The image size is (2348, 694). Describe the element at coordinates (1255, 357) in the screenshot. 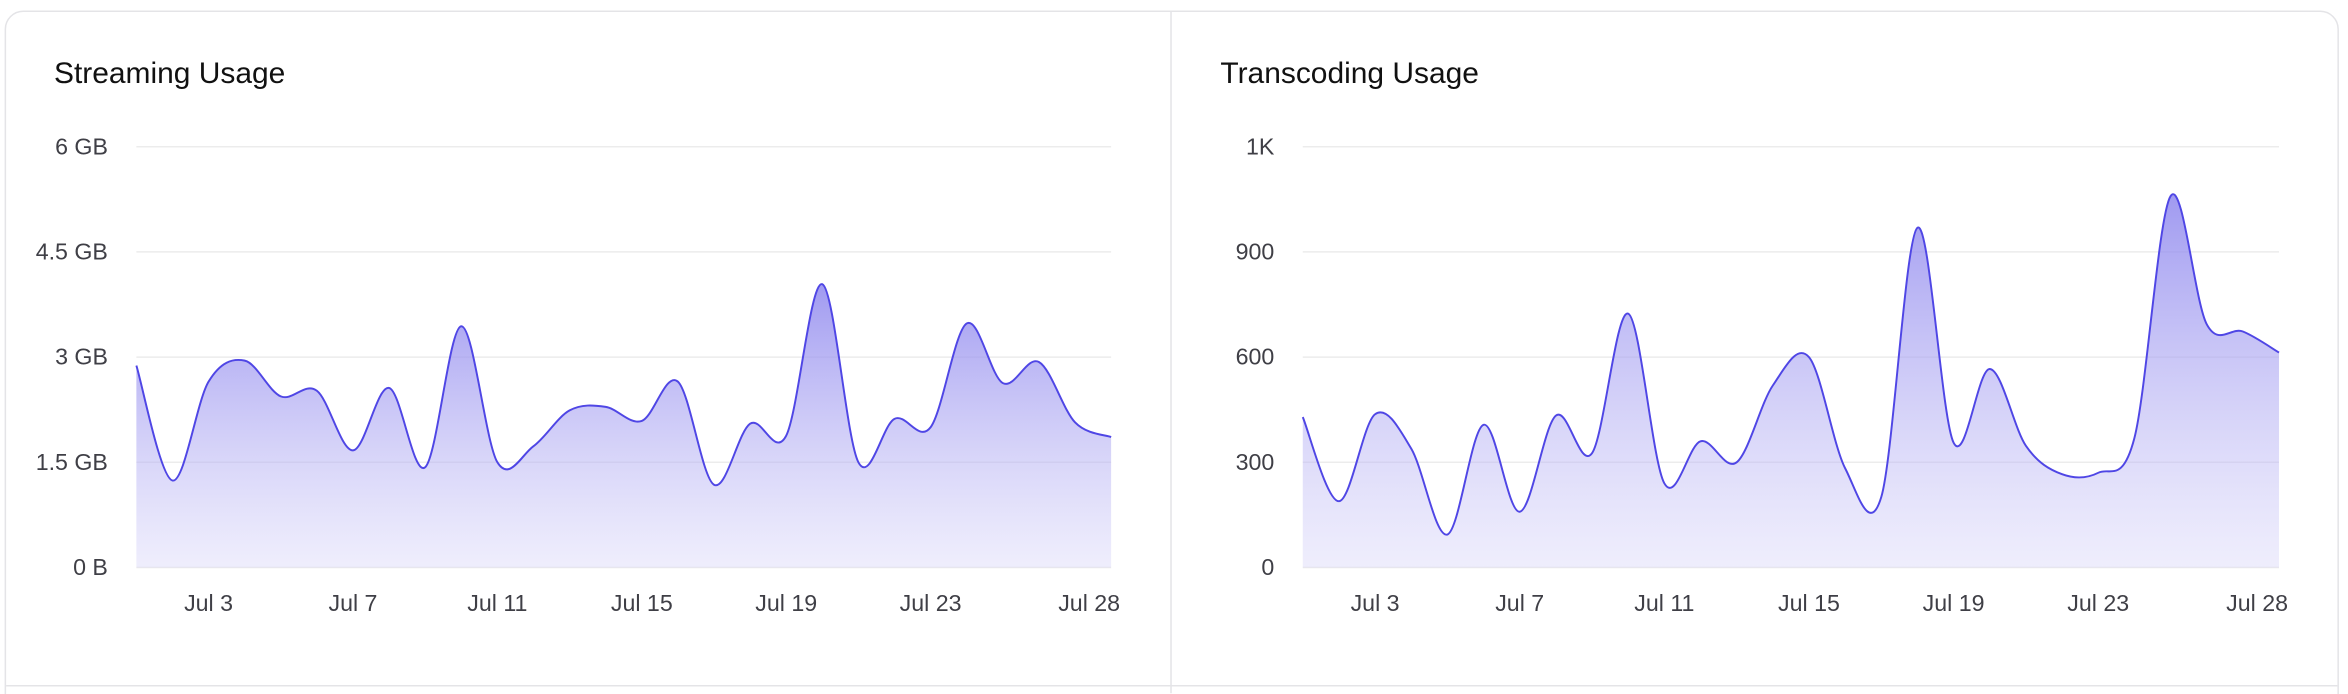

I see `y-tick-label: 600` at that location.